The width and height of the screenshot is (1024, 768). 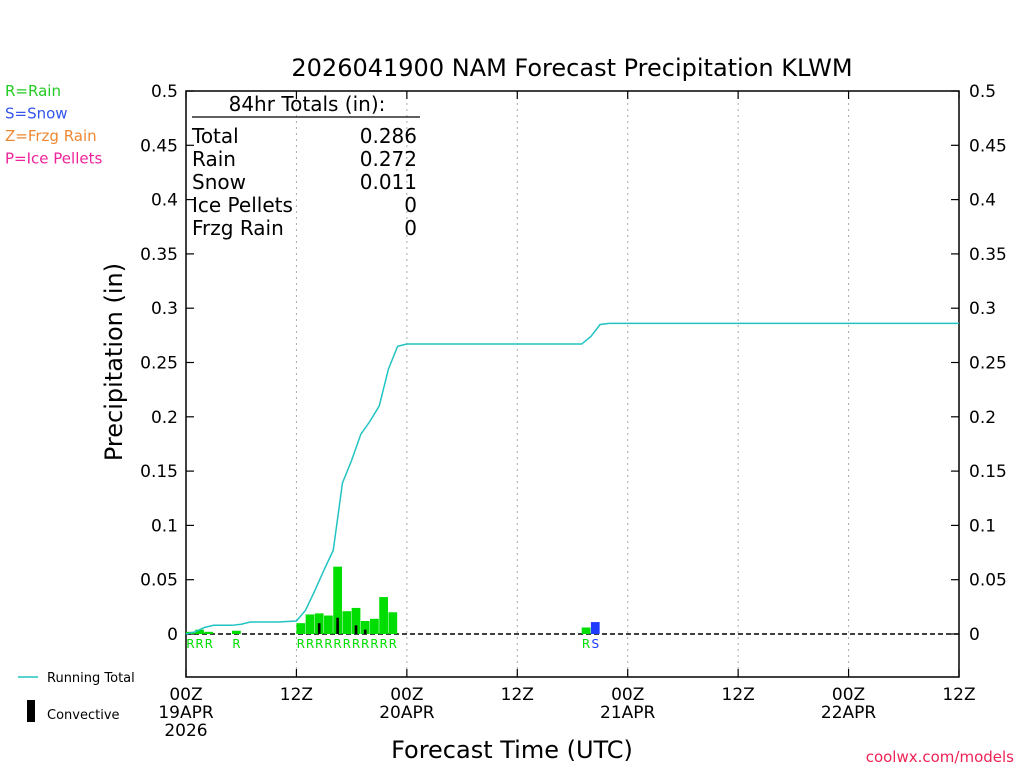 What do you see at coordinates (238, 228) in the screenshot?
I see `totals-row-label: Frzg Rain` at bounding box center [238, 228].